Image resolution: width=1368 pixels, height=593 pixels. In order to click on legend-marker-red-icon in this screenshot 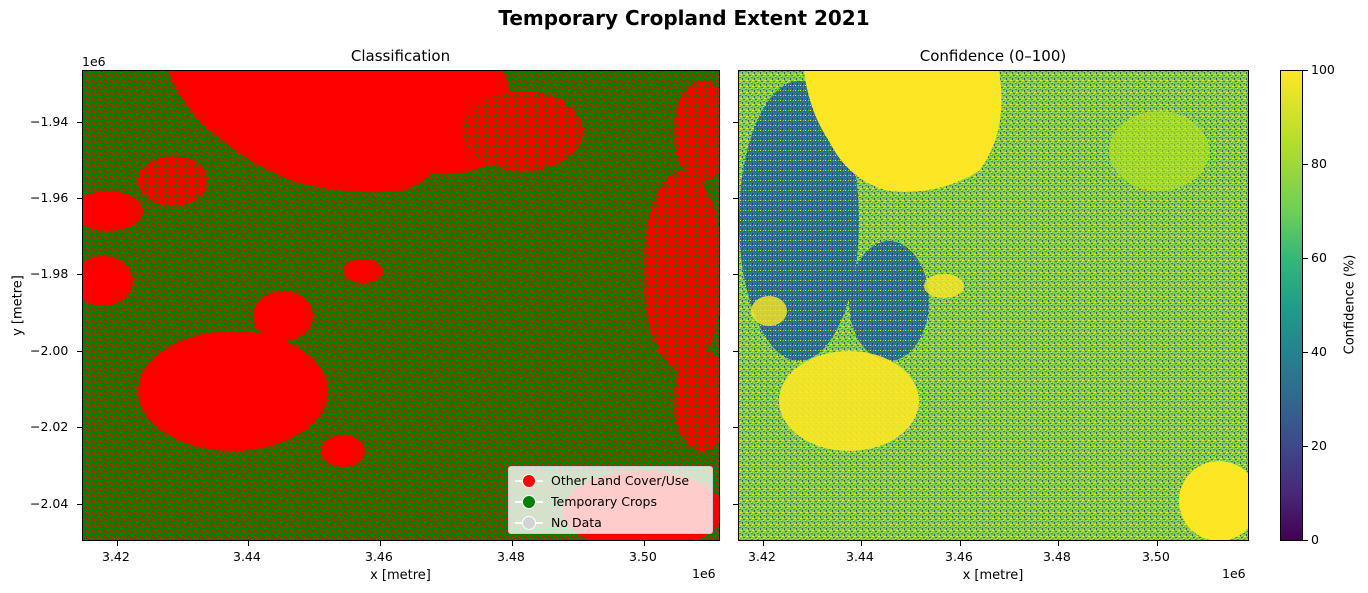, I will do `click(529, 480)`.